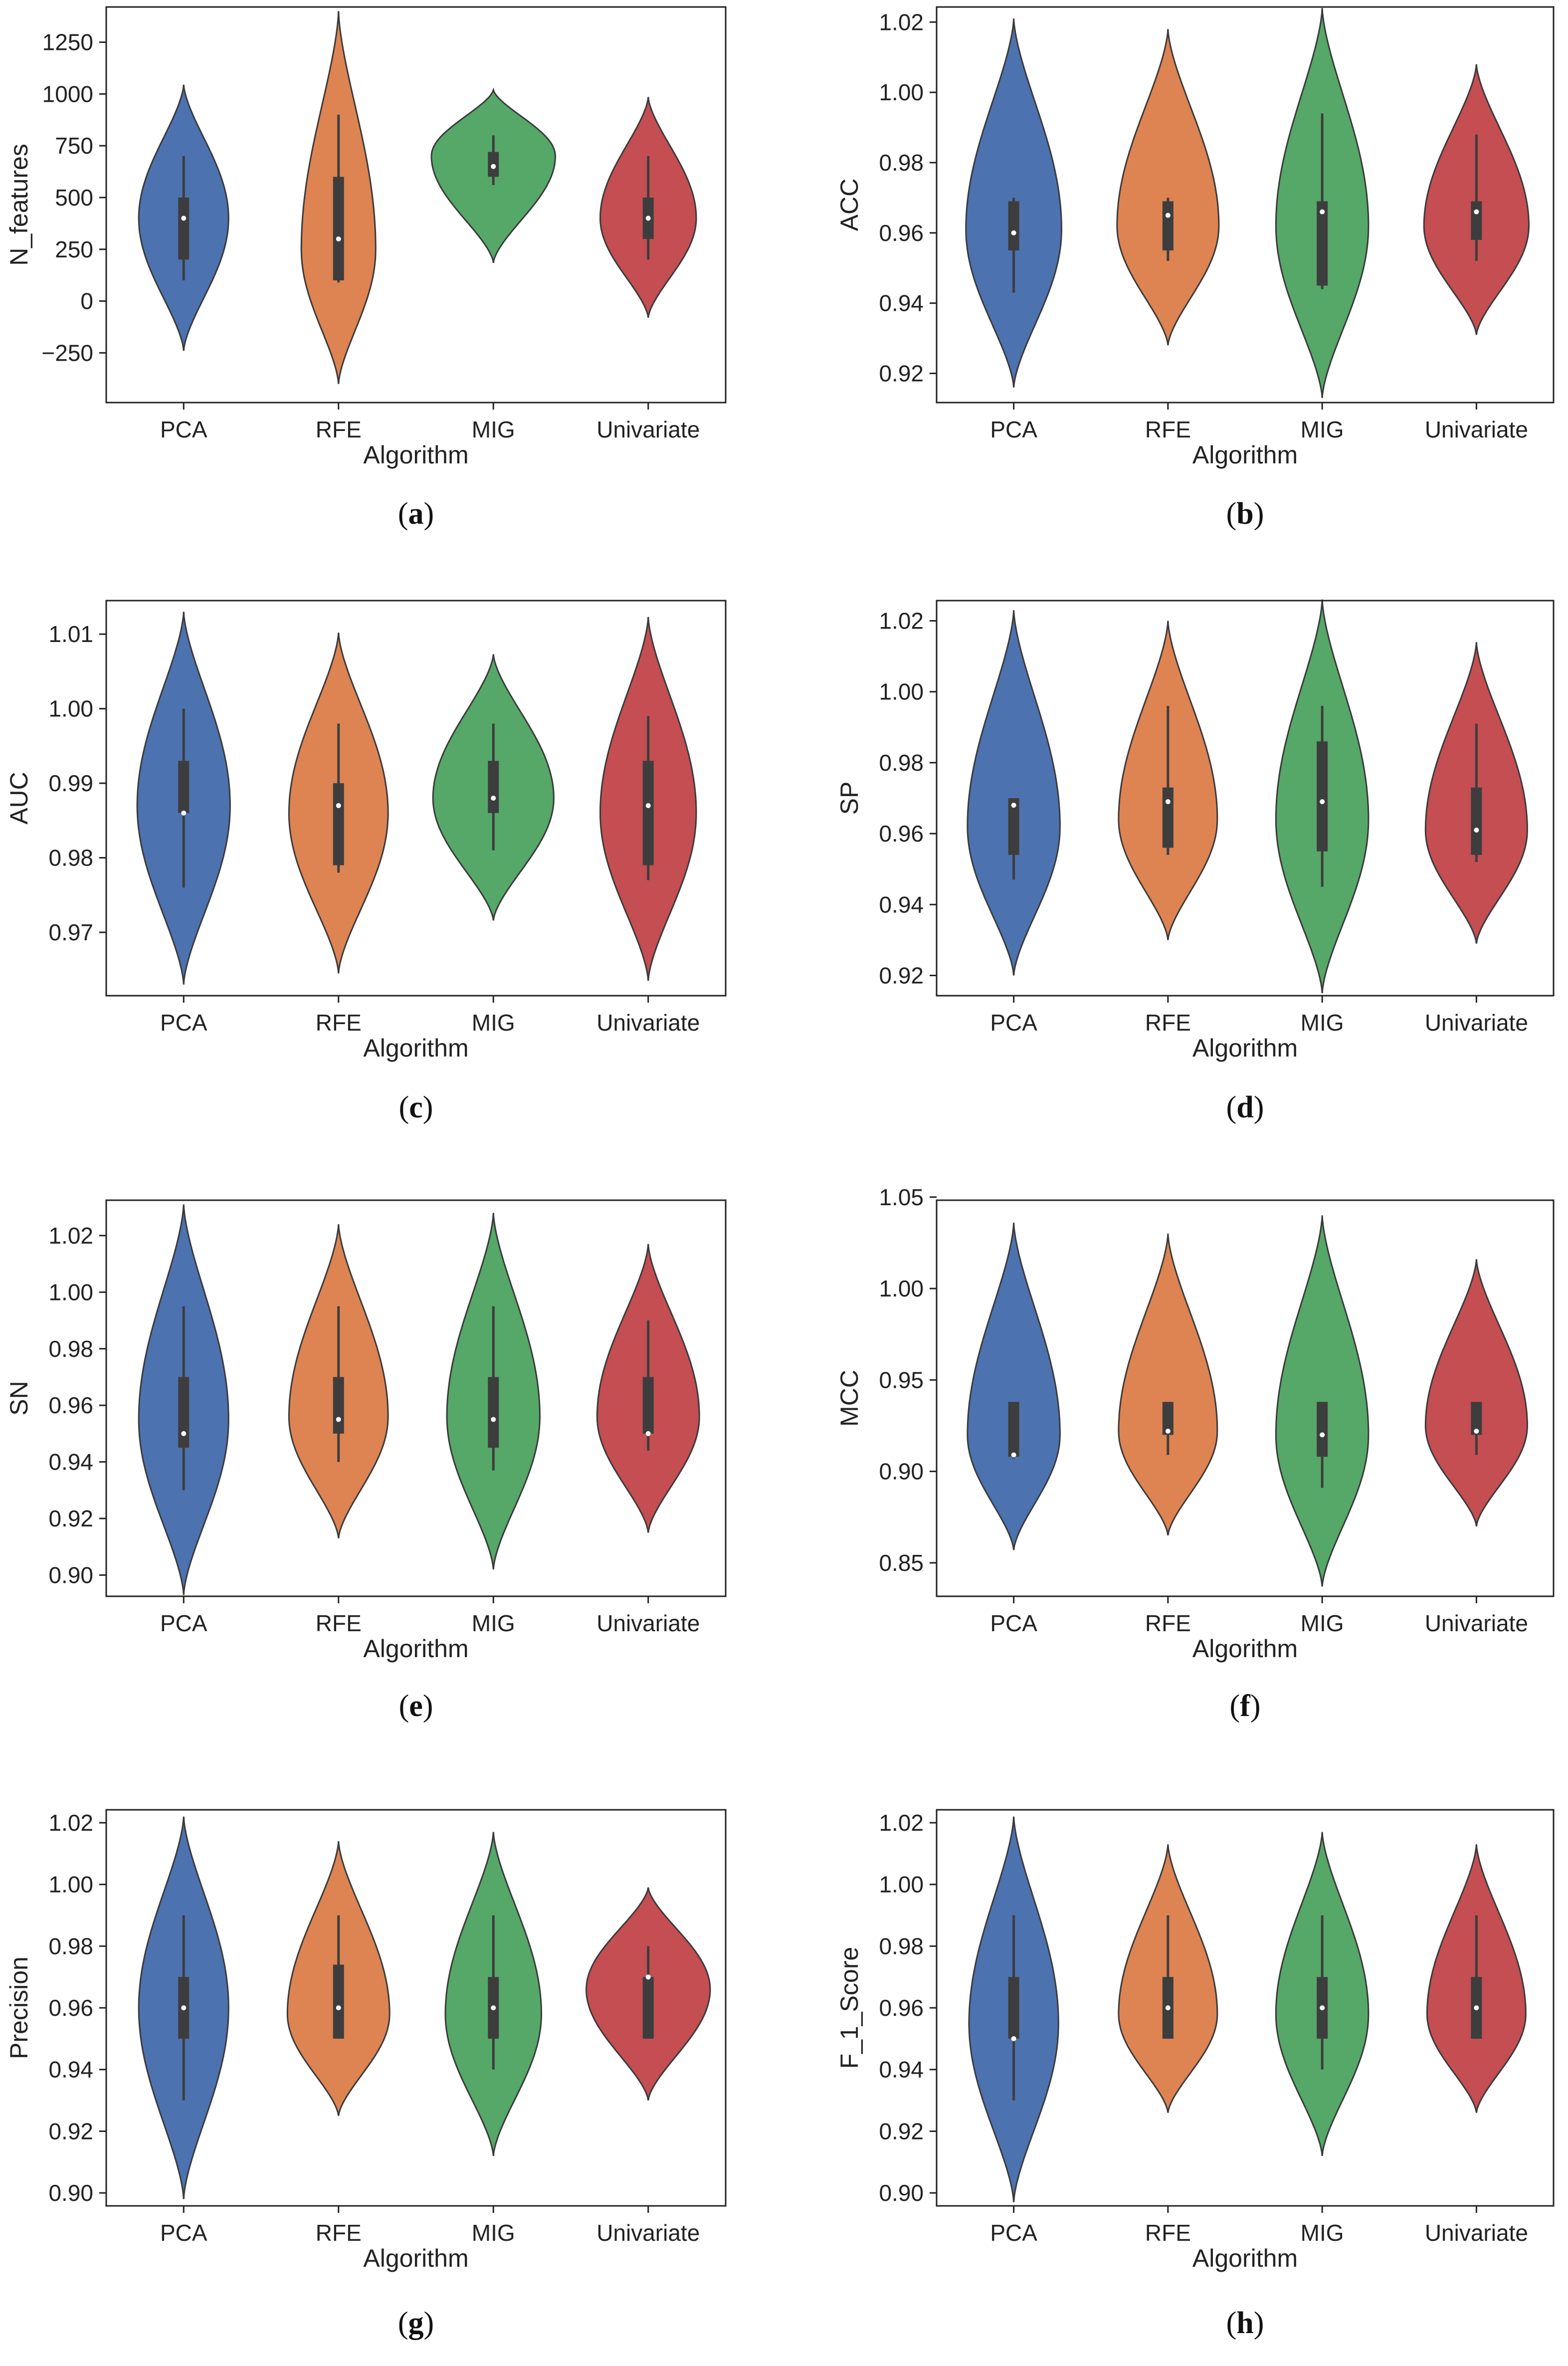  I want to click on caption-letter: g, so click(416, 2323).